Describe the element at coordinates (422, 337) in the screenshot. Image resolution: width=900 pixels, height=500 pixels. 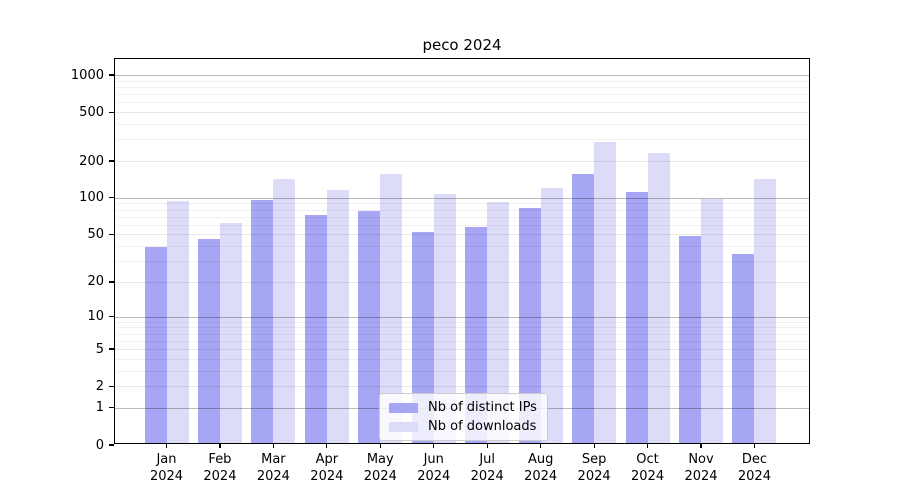
I see `bar-distinct-ips-jun` at that location.